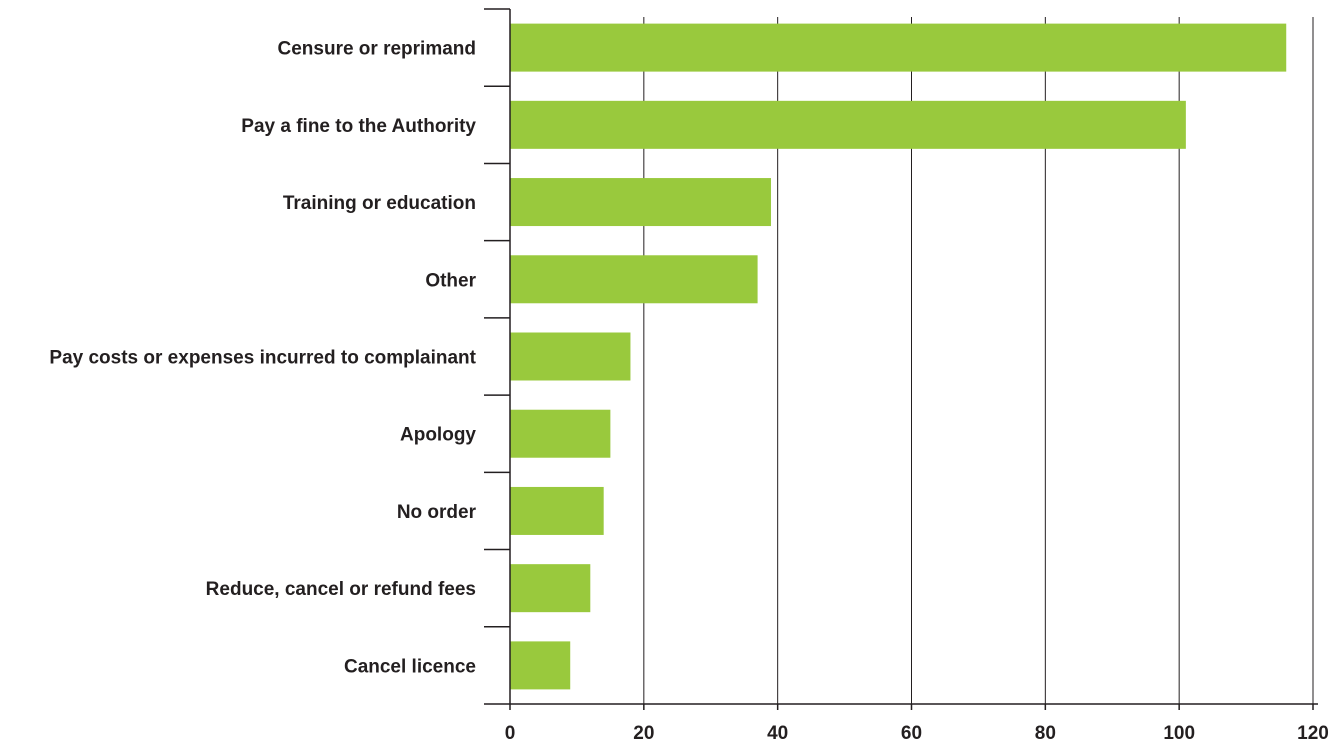 The height and width of the screenshot is (754, 1340). I want to click on category-label: Training or education, so click(379, 203).